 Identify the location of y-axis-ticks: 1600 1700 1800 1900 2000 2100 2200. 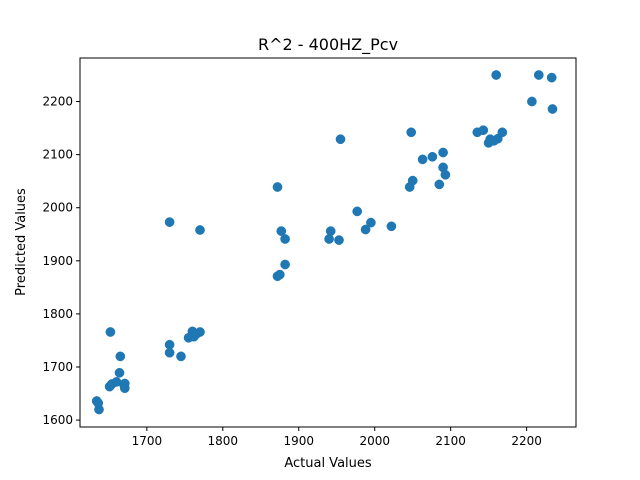
(61, 261).